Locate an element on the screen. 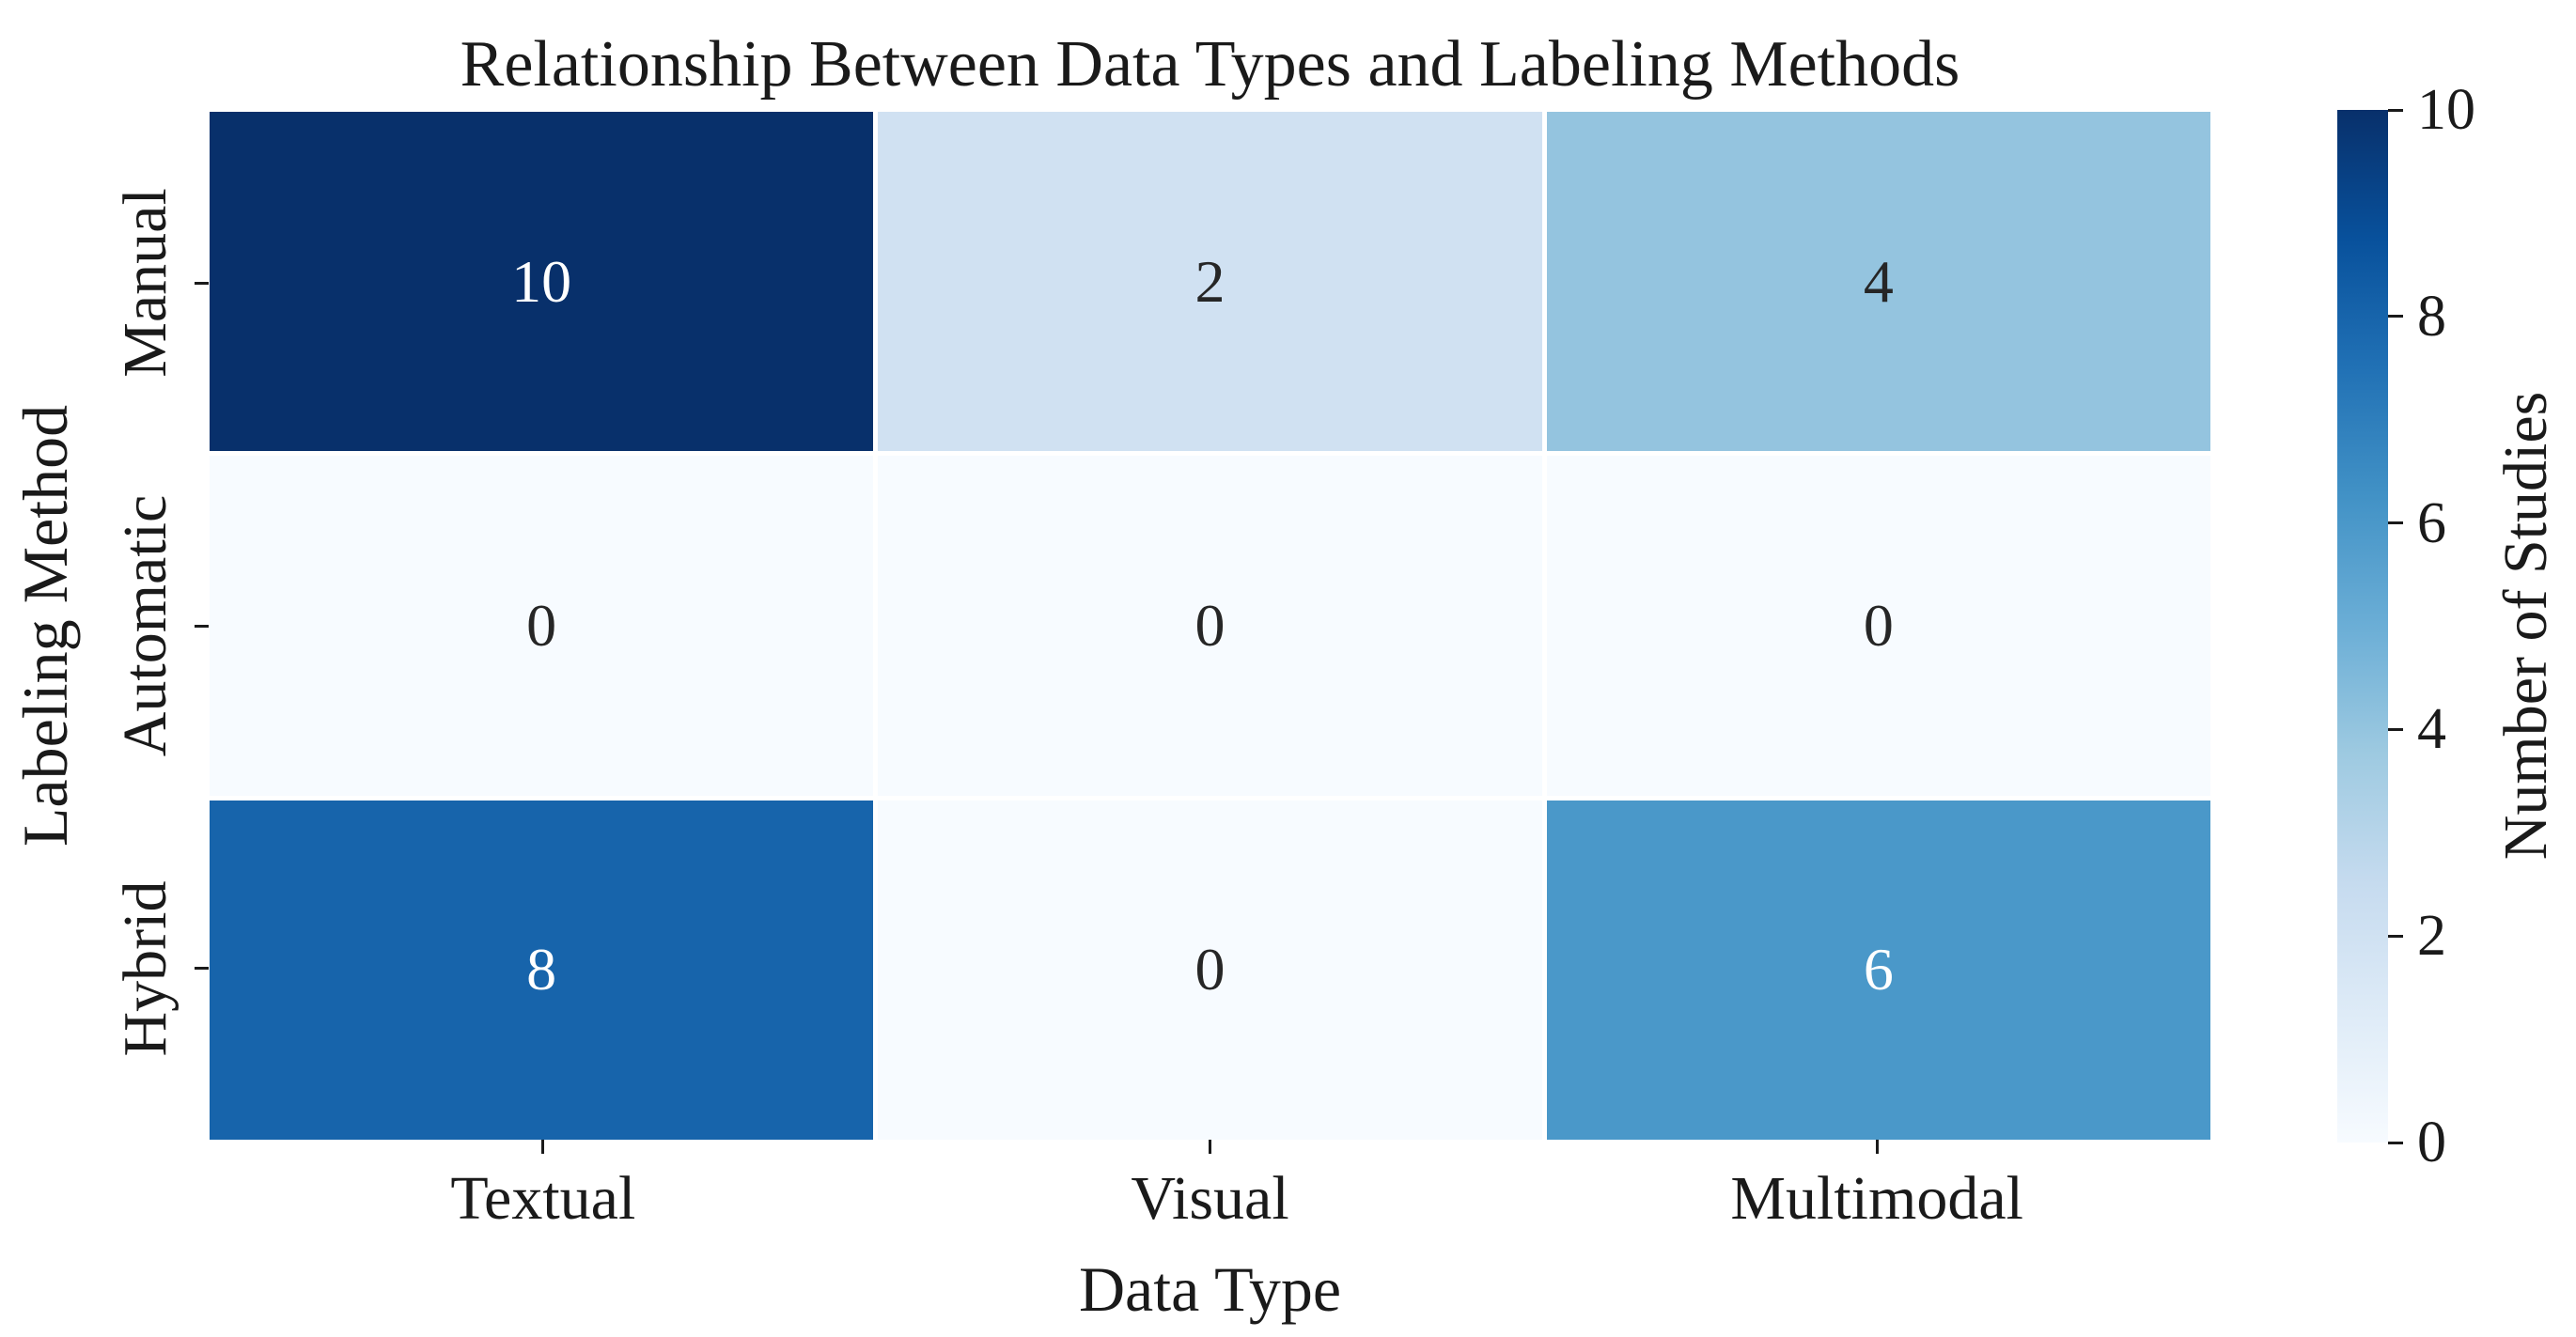  colorbar-label: Number of Studies is located at coordinates (2525, 626).